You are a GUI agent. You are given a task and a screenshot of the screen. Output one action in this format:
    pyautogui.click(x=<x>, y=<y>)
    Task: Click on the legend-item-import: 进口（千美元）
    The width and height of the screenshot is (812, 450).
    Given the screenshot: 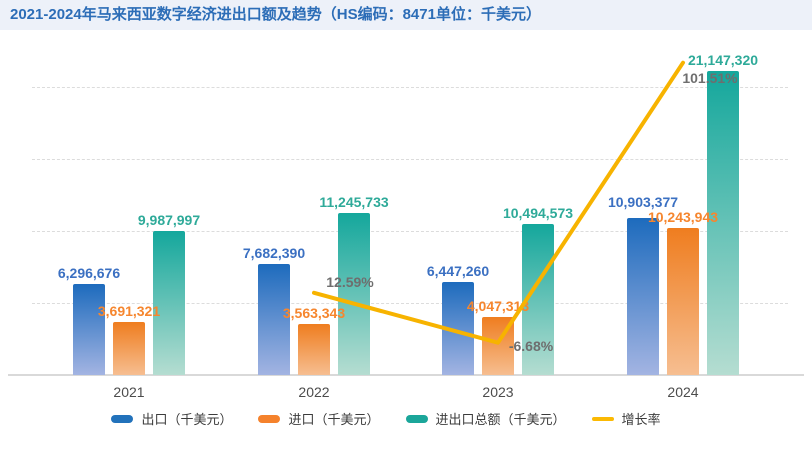 What is the action you would take?
    pyautogui.click(x=319, y=418)
    